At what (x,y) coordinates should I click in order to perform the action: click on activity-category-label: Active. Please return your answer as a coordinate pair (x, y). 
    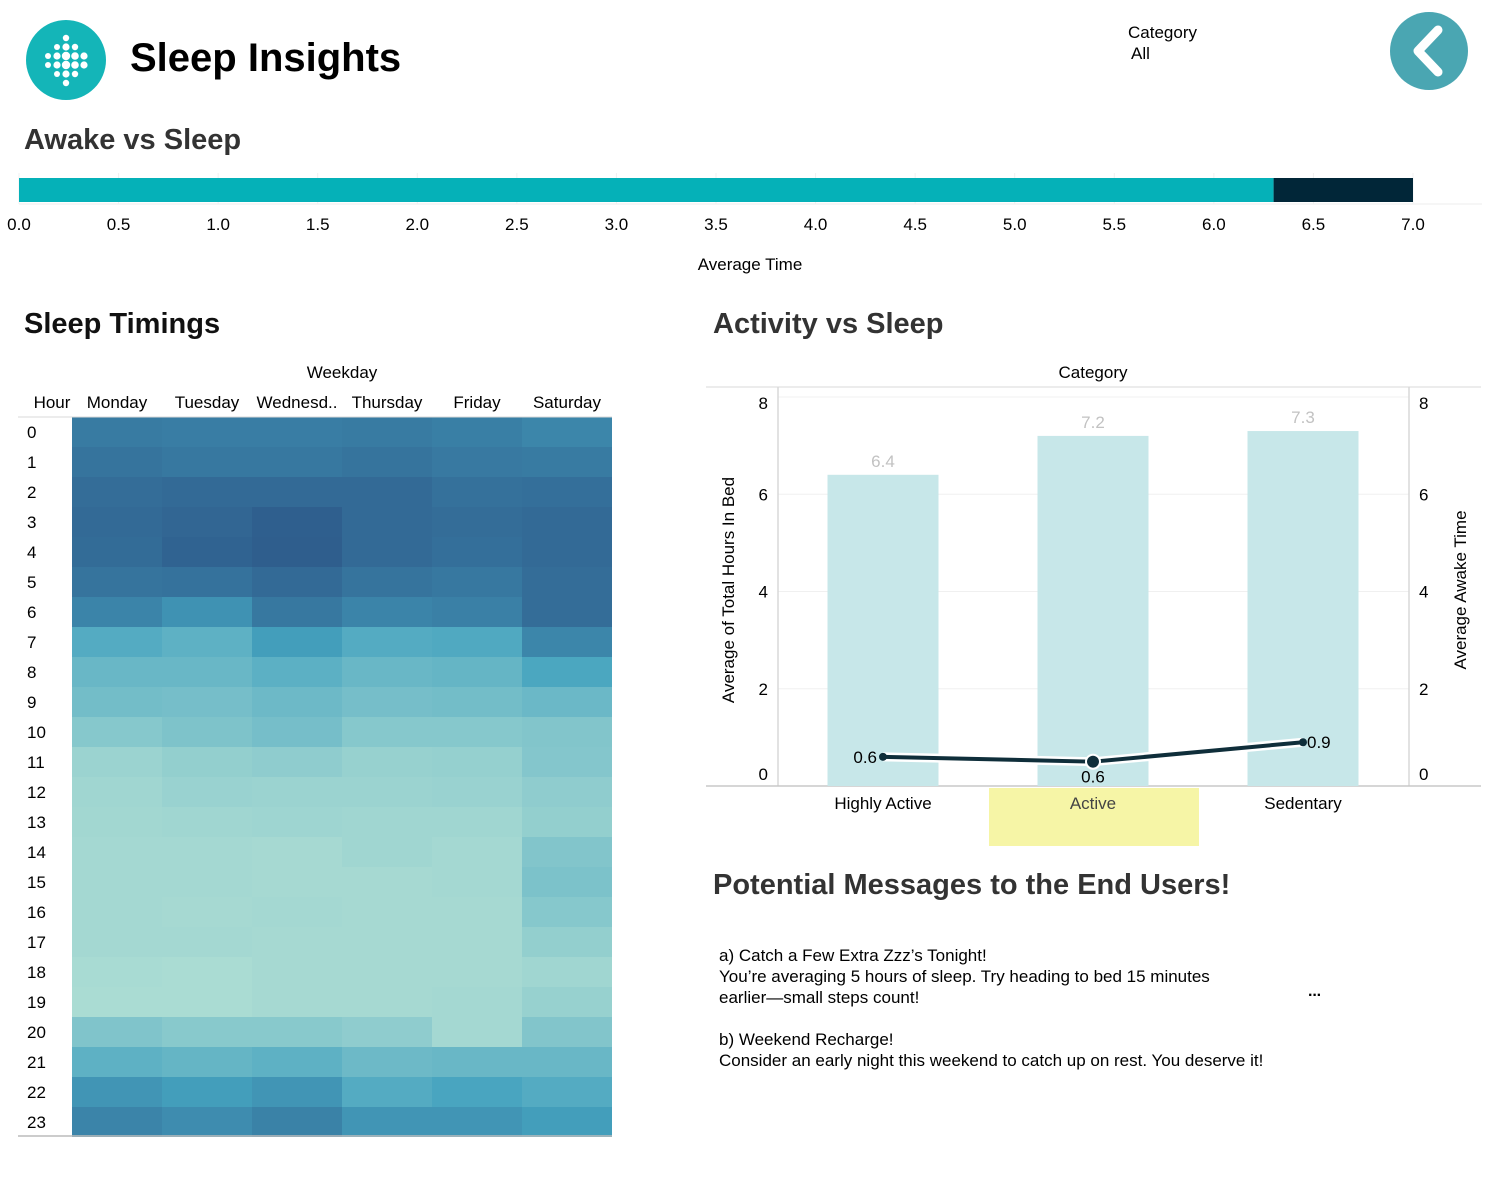
    Looking at the image, I should click on (1093, 803).